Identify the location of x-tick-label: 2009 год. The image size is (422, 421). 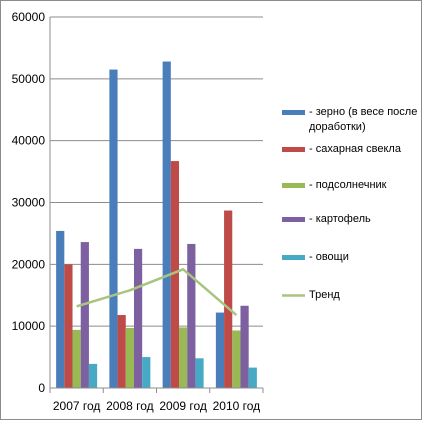
(183, 406).